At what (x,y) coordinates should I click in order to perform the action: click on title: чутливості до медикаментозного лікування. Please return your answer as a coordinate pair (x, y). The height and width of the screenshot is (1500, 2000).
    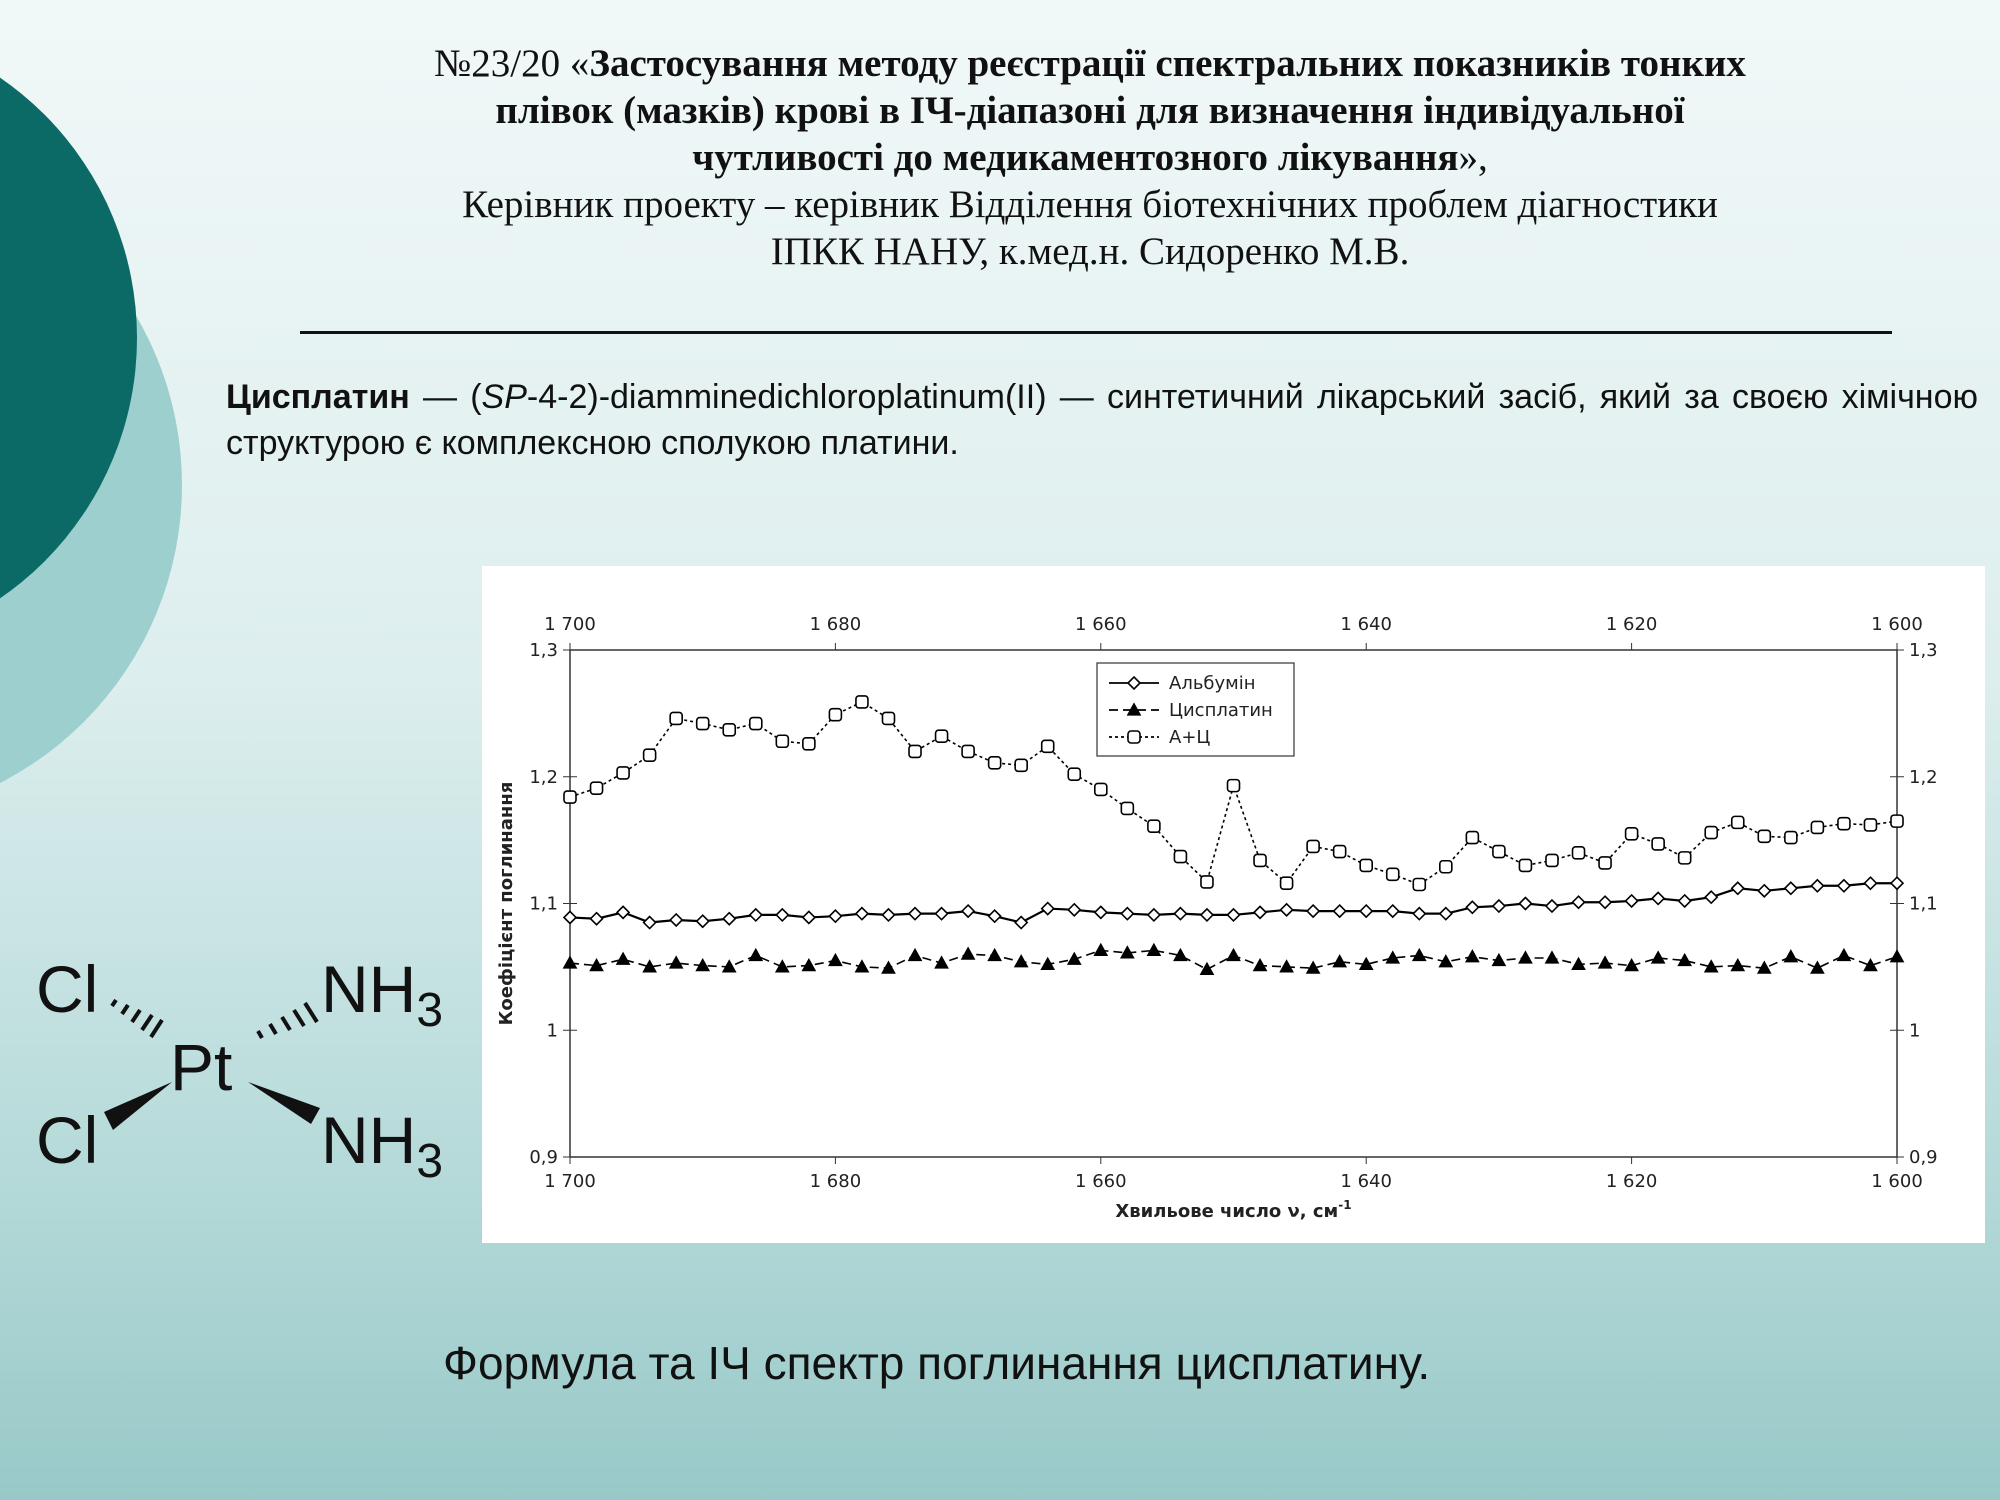
    Looking at the image, I should click on (1075, 157).